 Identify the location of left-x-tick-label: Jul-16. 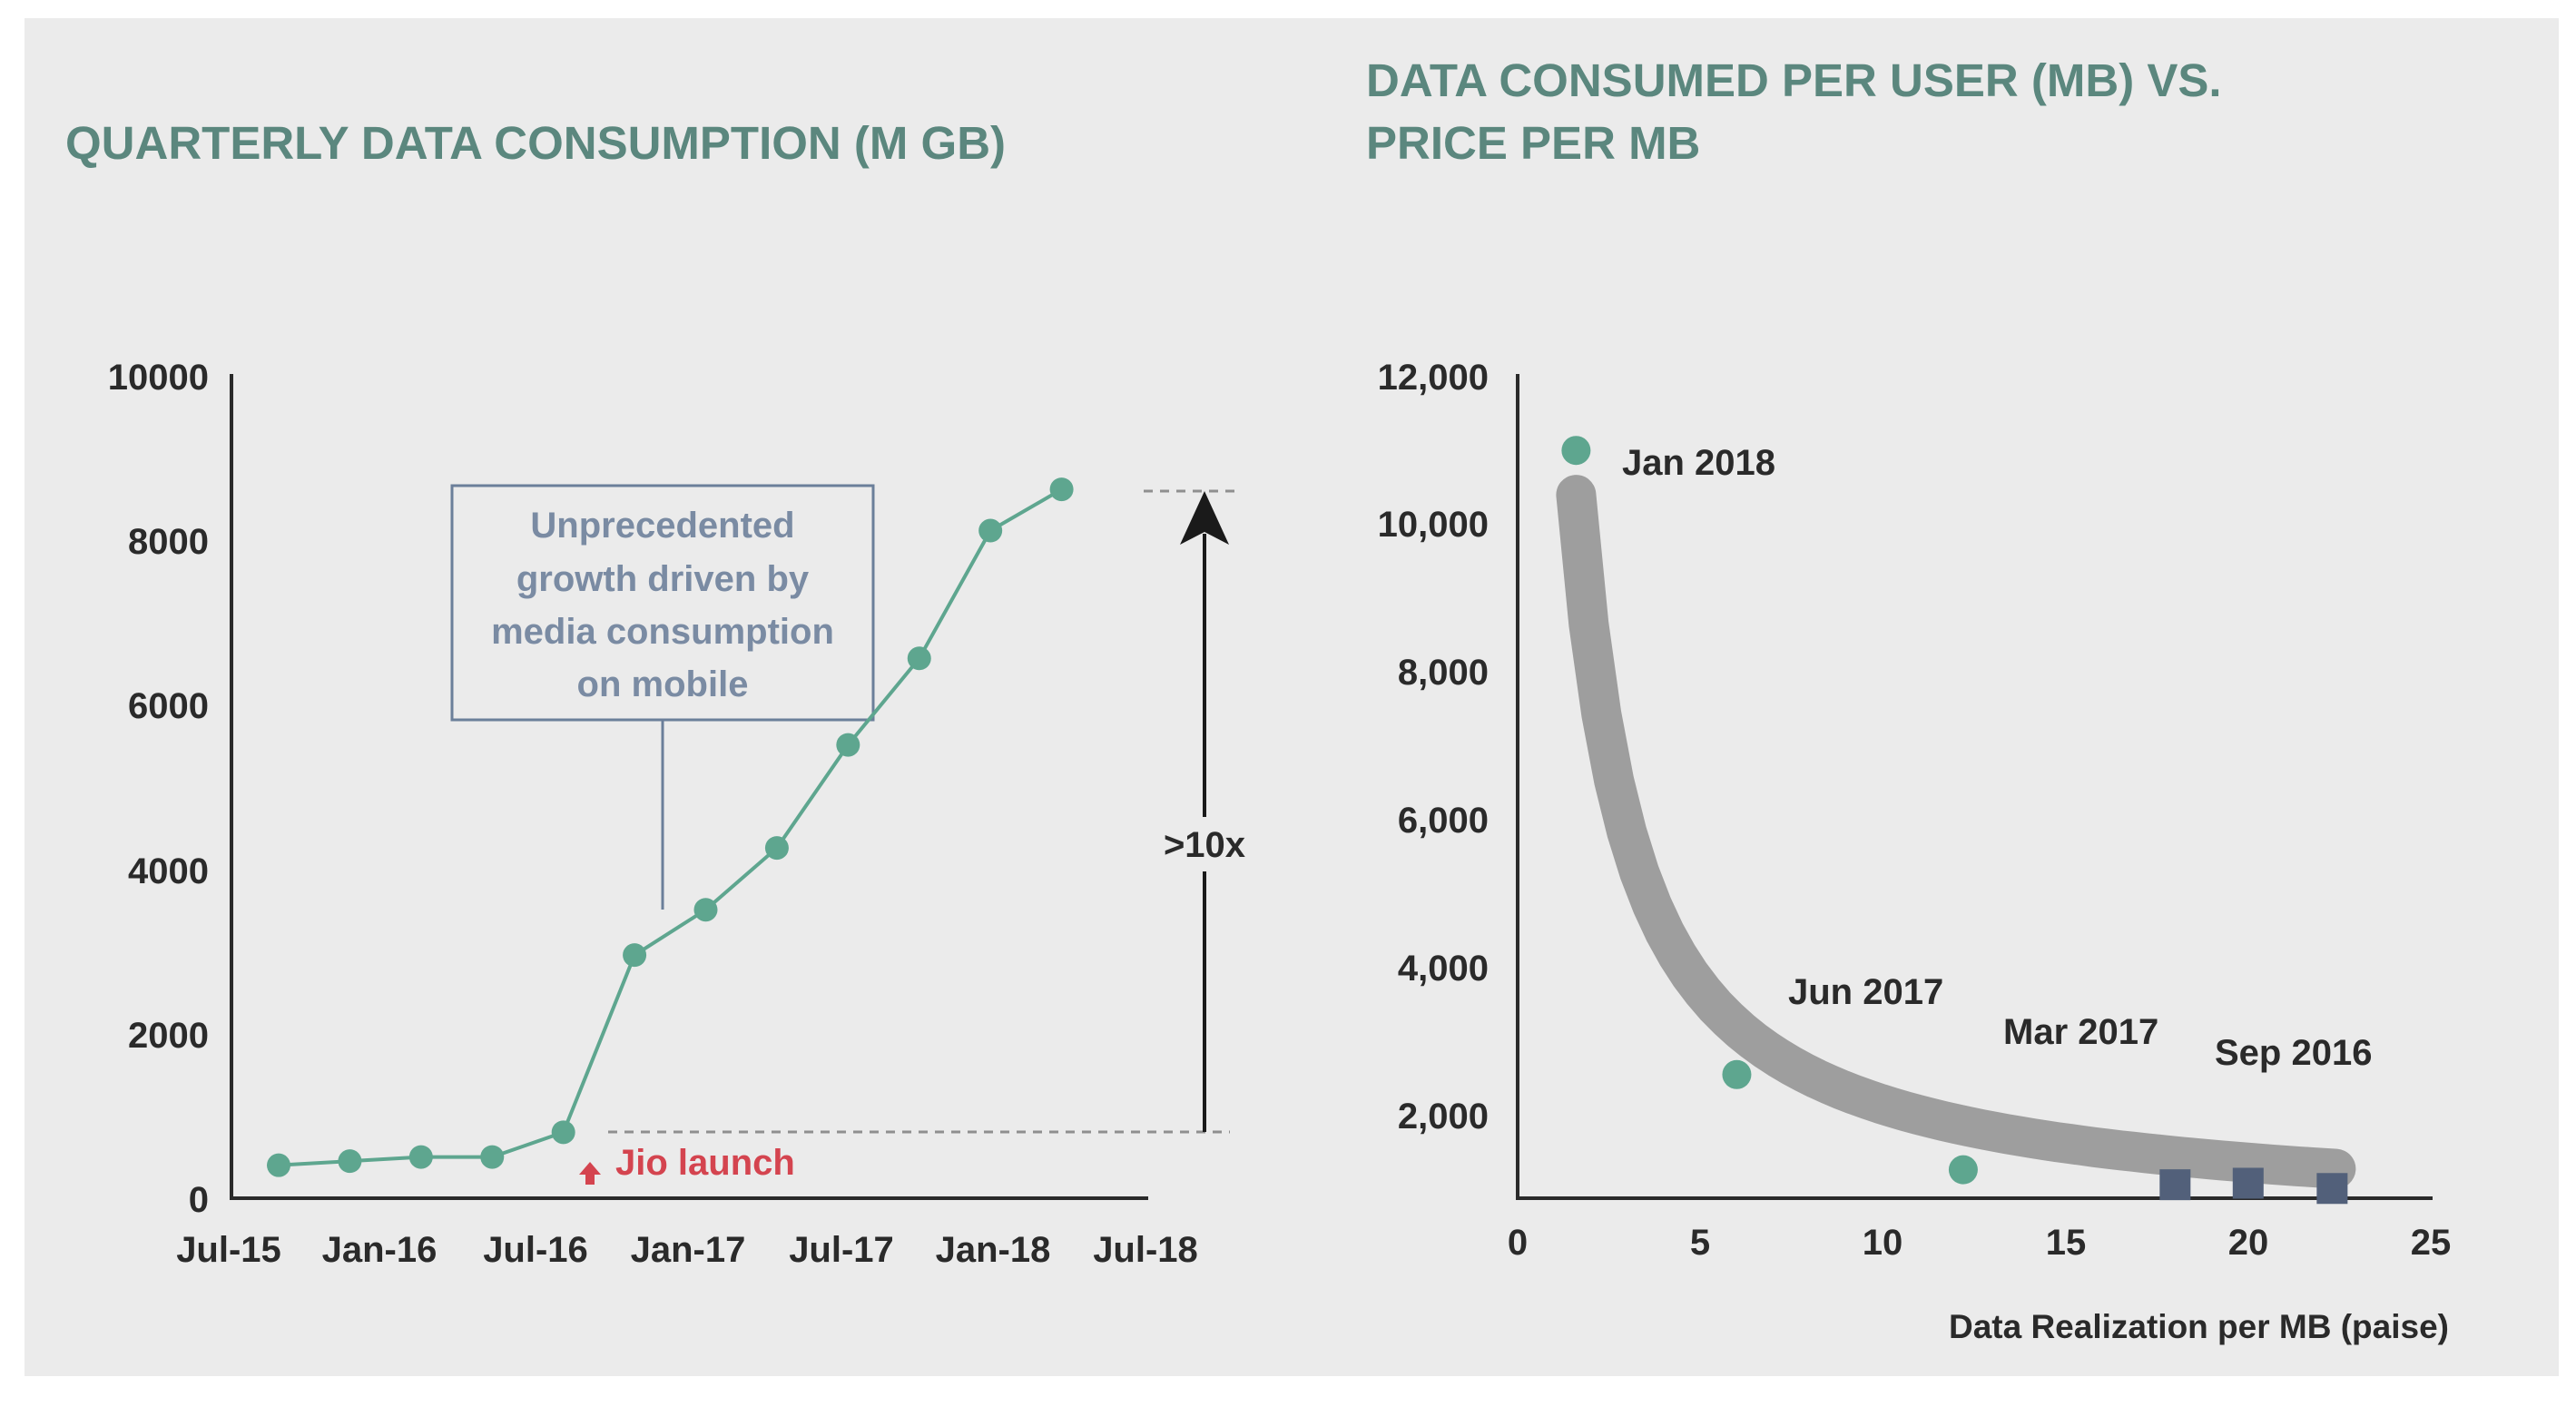
(535, 1250).